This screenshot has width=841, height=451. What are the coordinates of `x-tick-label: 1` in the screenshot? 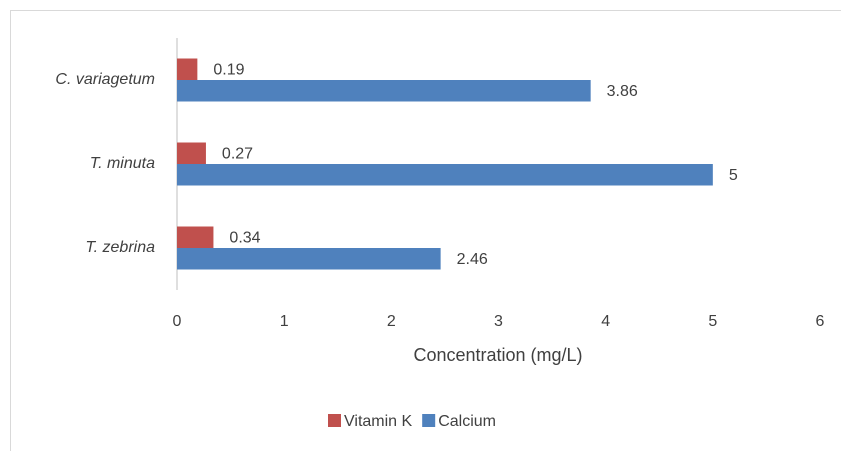 It's located at (284, 321).